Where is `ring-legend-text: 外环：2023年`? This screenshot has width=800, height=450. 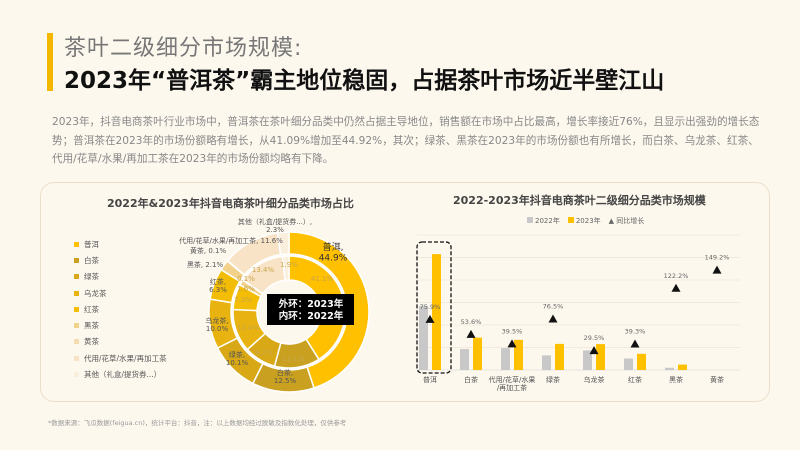
ring-legend-text: 外环：2023年 is located at coordinates (311, 304).